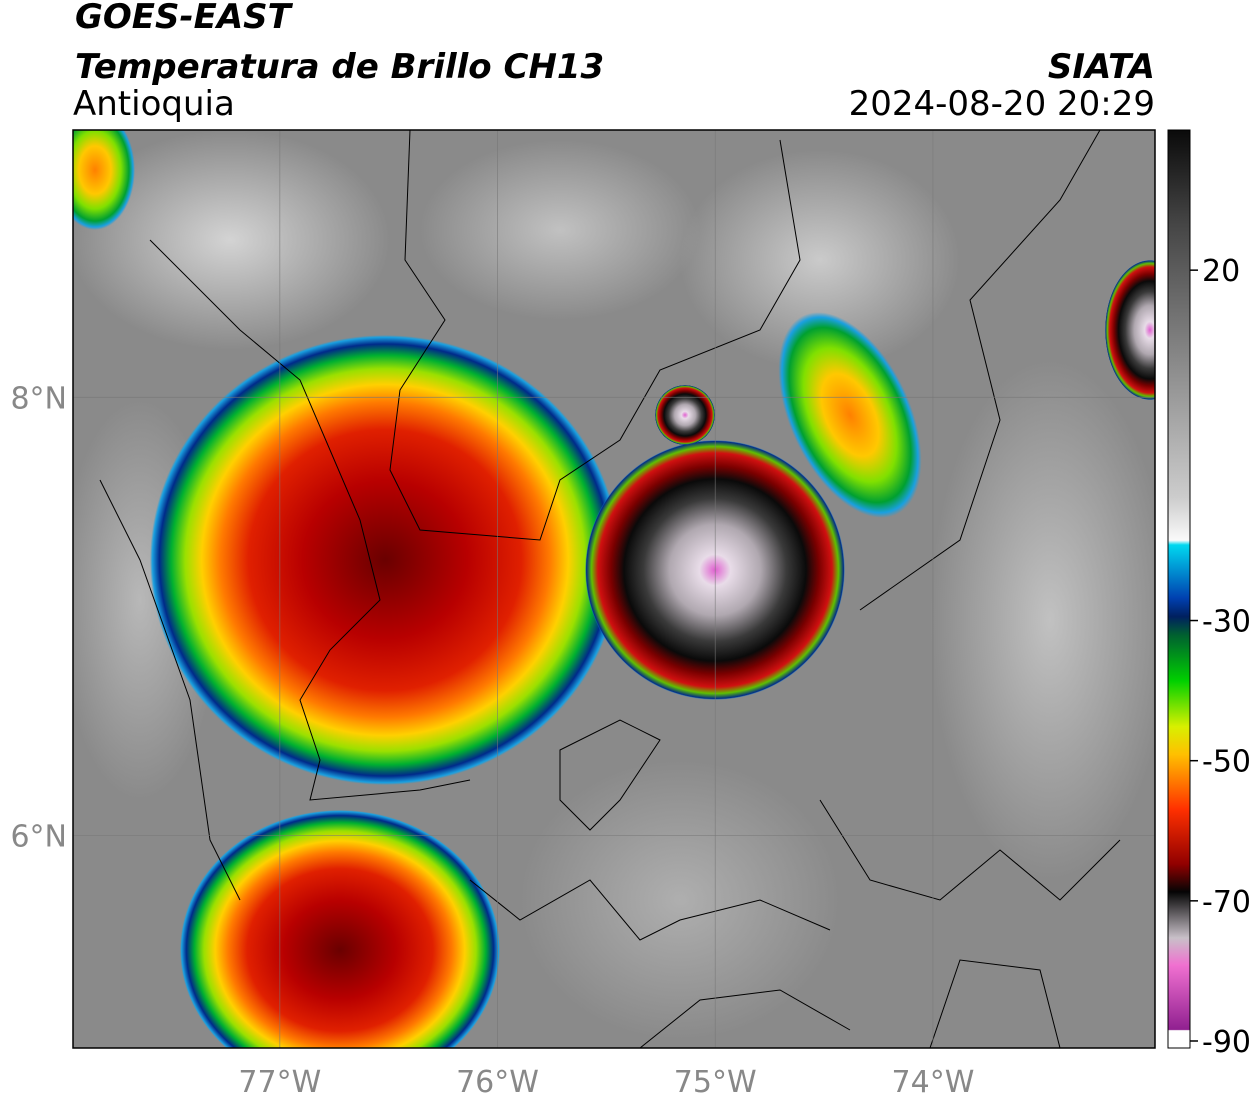 The image size is (1252, 1099). What do you see at coordinates (933, 1082) in the screenshot?
I see `x-tick-label: 74°W` at bounding box center [933, 1082].